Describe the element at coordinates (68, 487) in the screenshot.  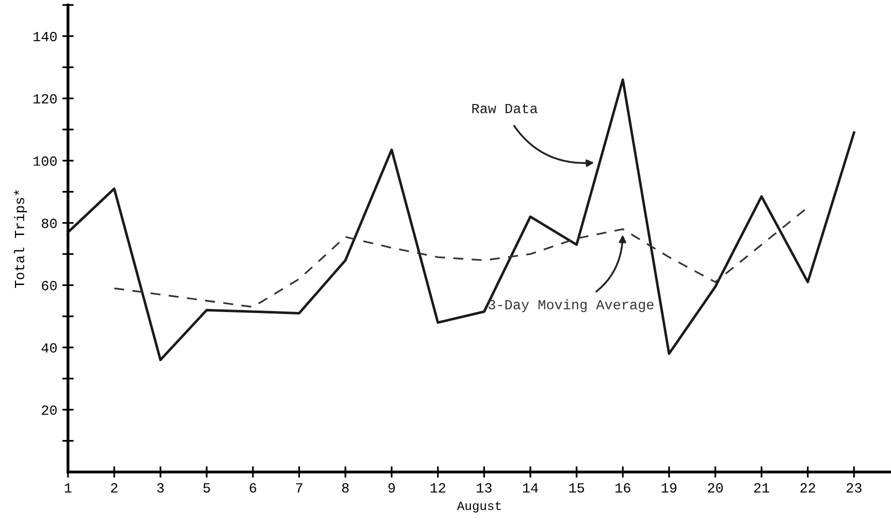
I see `x-tick-label: 1` at that location.